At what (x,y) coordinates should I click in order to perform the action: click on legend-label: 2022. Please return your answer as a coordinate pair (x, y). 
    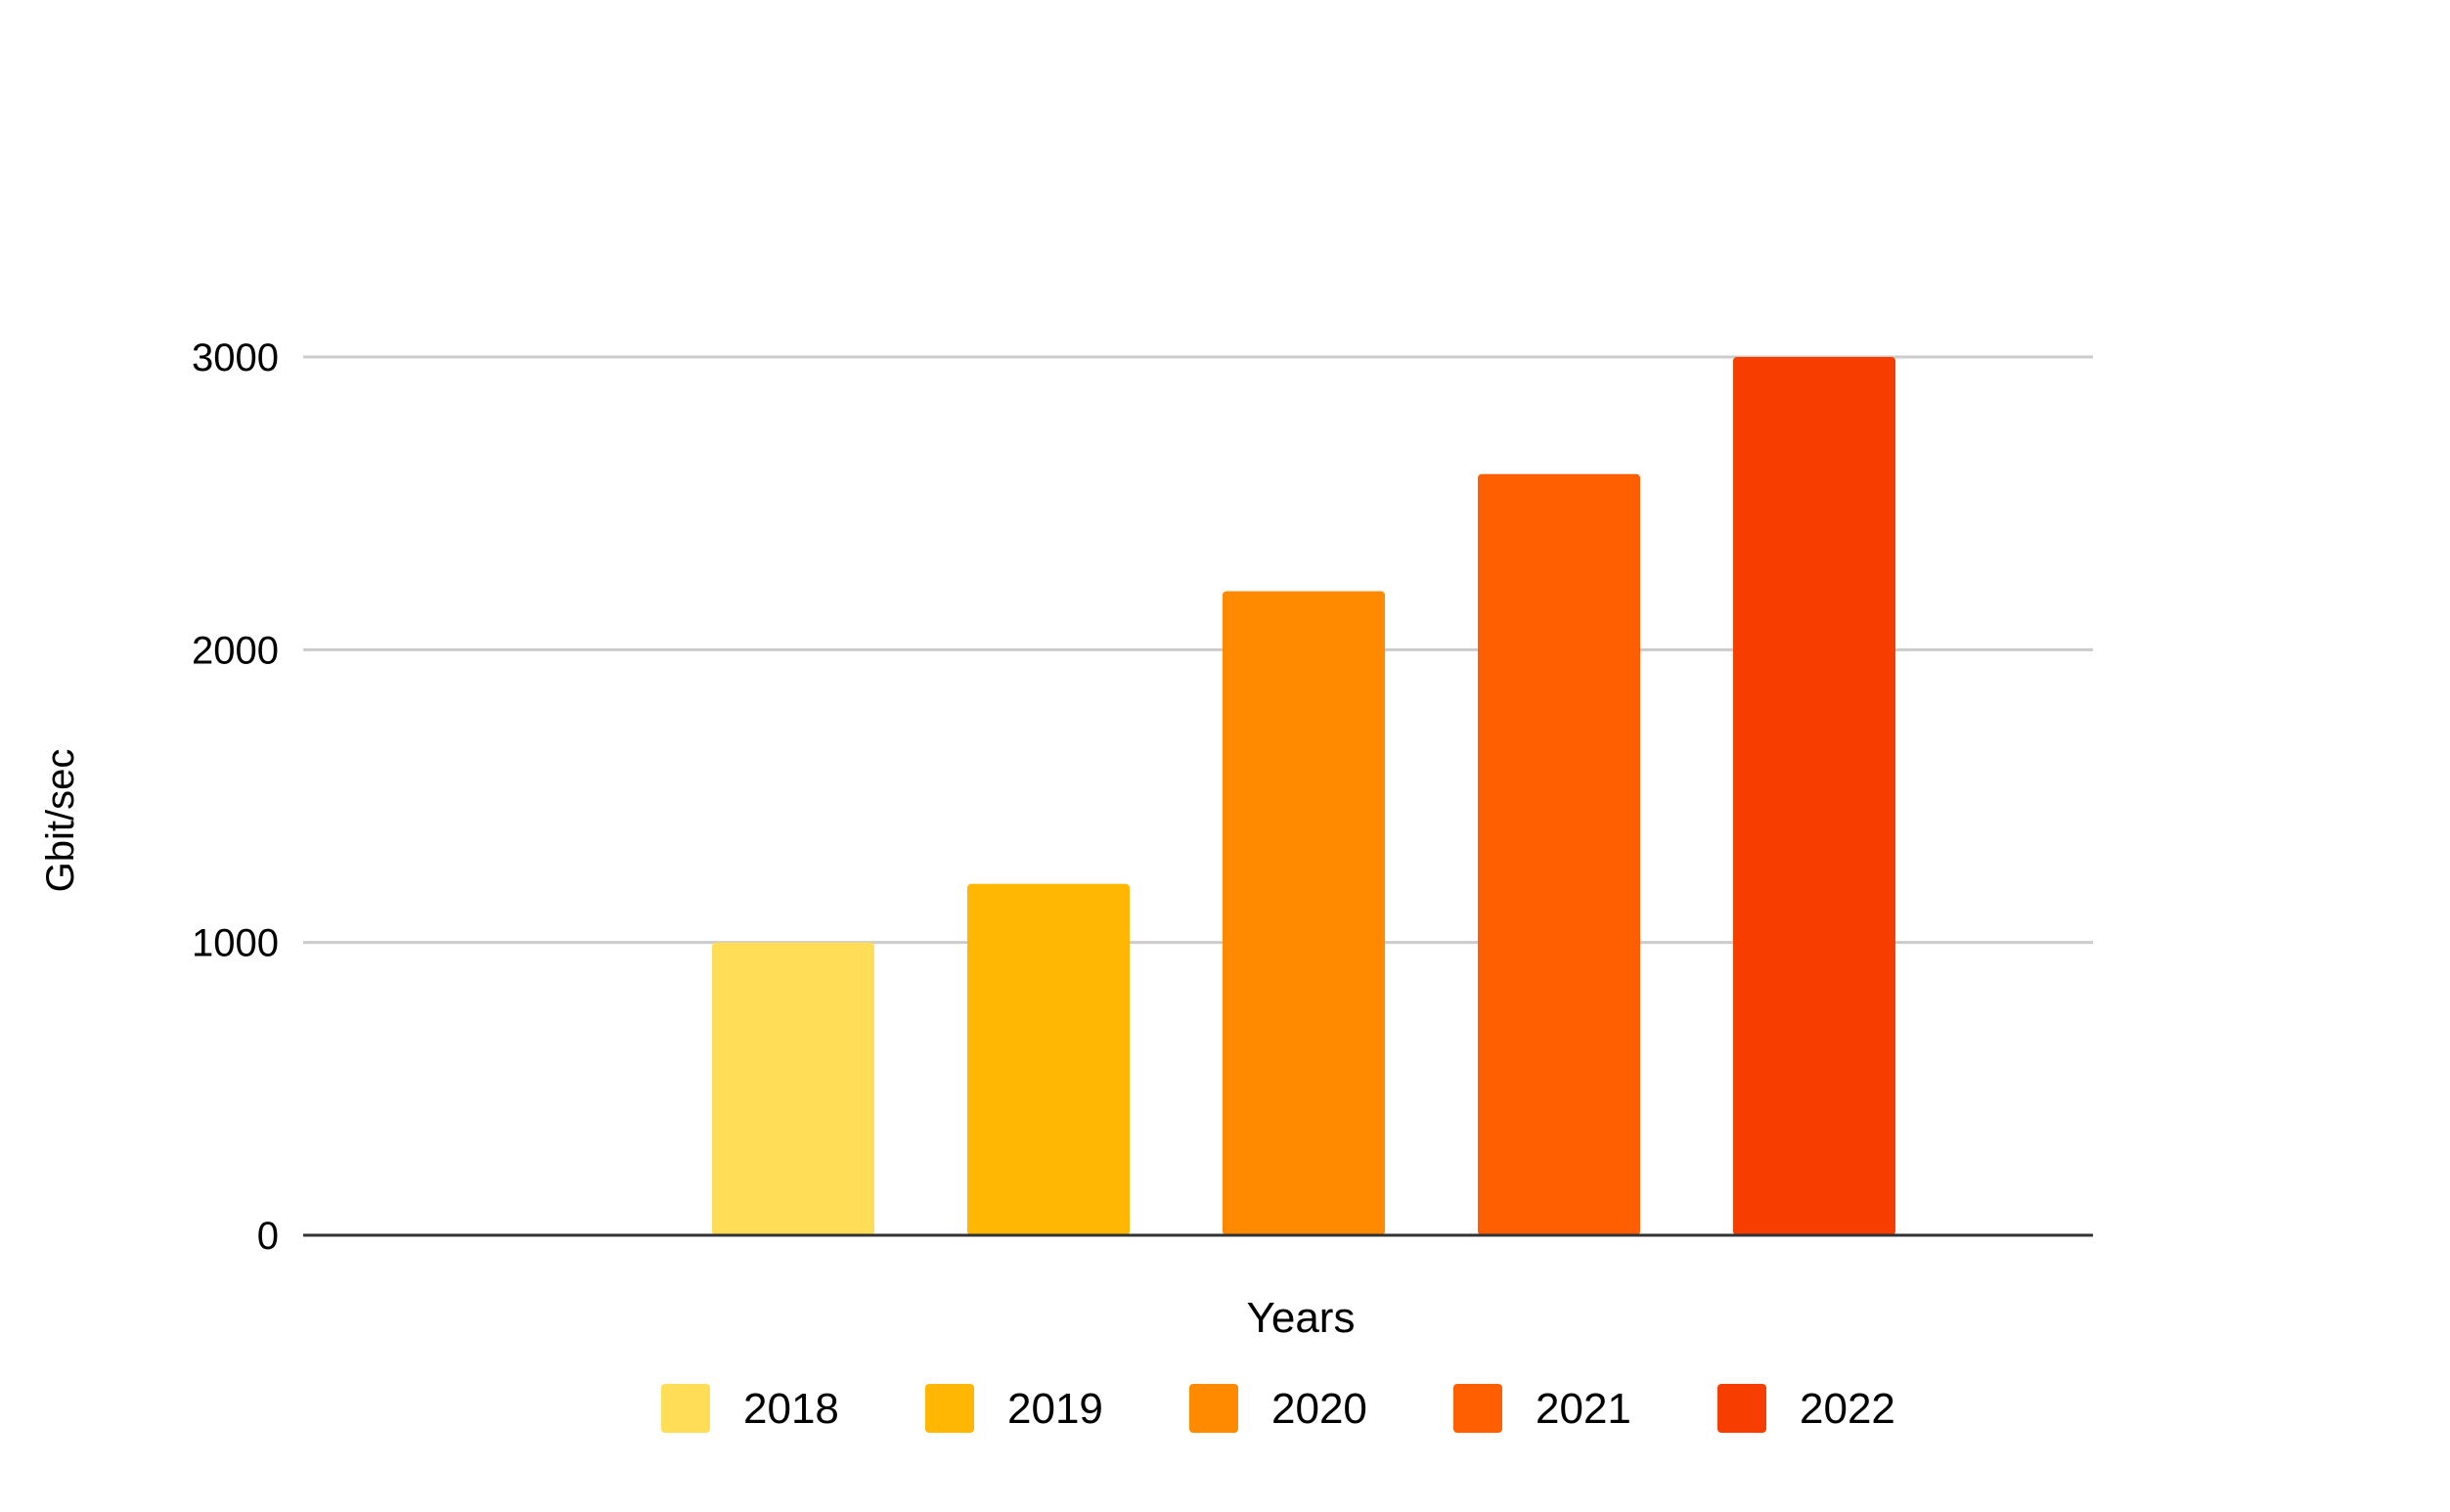
    Looking at the image, I should click on (1848, 1409).